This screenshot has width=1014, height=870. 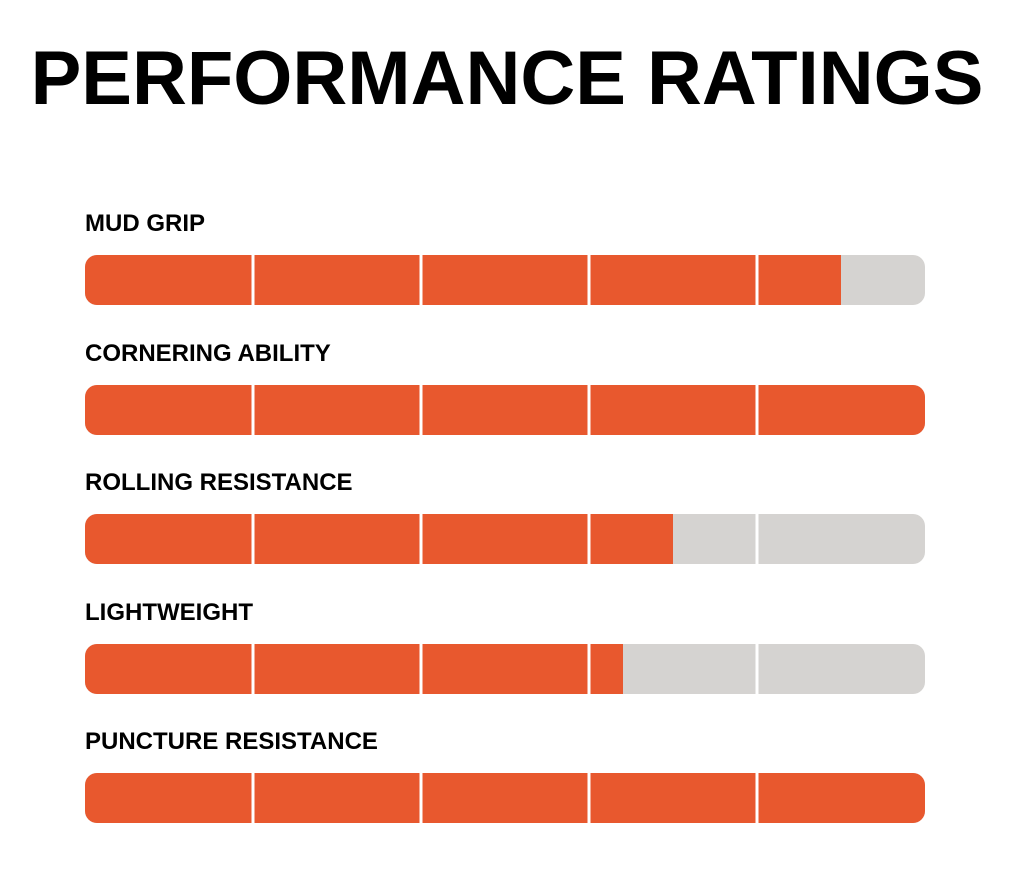 I want to click on rating-bar-cornering-ability, so click(x=505, y=409).